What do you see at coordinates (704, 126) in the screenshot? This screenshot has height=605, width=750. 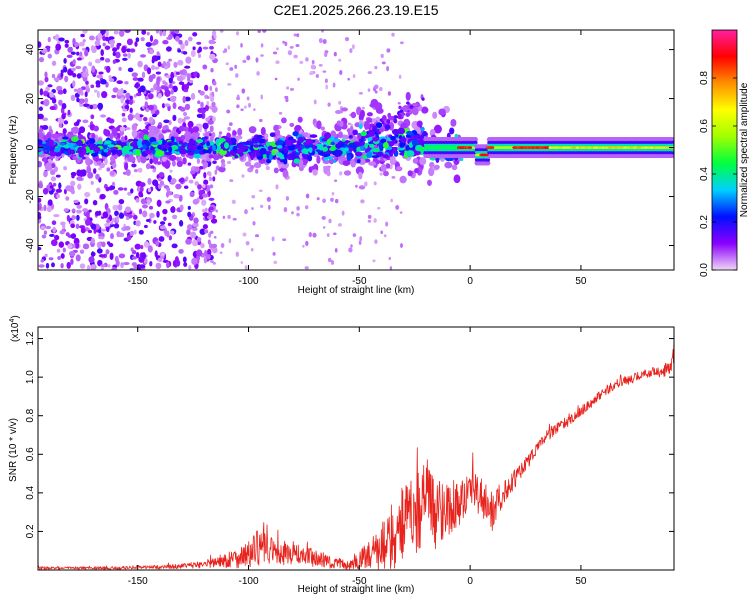 I see `colorbar-tick-label: 0.6` at bounding box center [704, 126].